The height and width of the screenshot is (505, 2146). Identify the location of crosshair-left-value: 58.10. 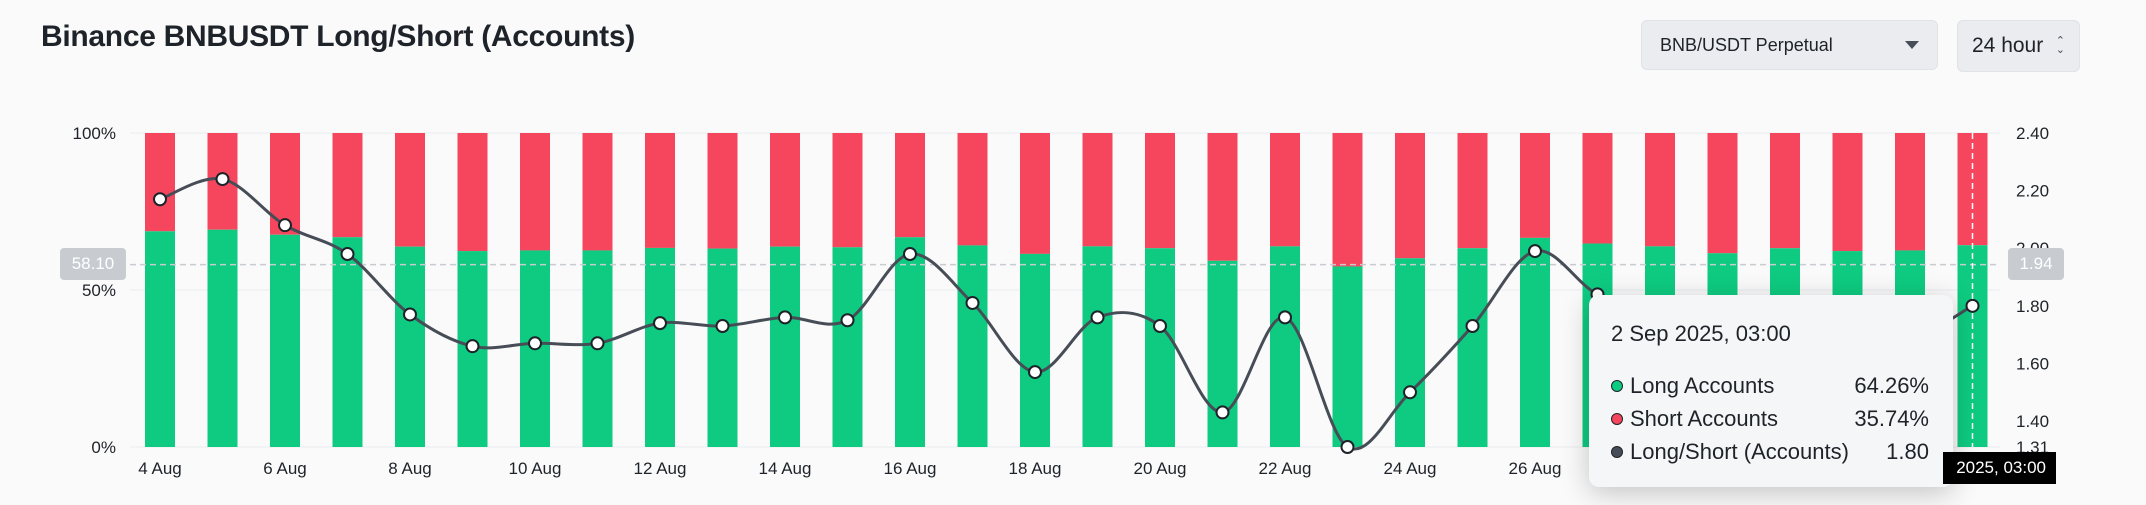
(93, 264).